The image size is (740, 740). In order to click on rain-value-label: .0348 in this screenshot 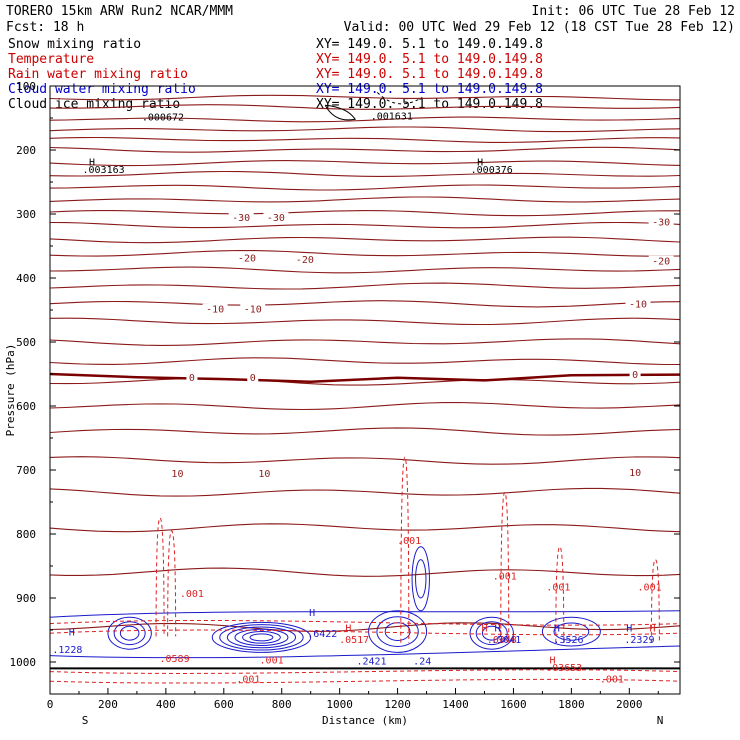, I will do `click(502, 640)`.